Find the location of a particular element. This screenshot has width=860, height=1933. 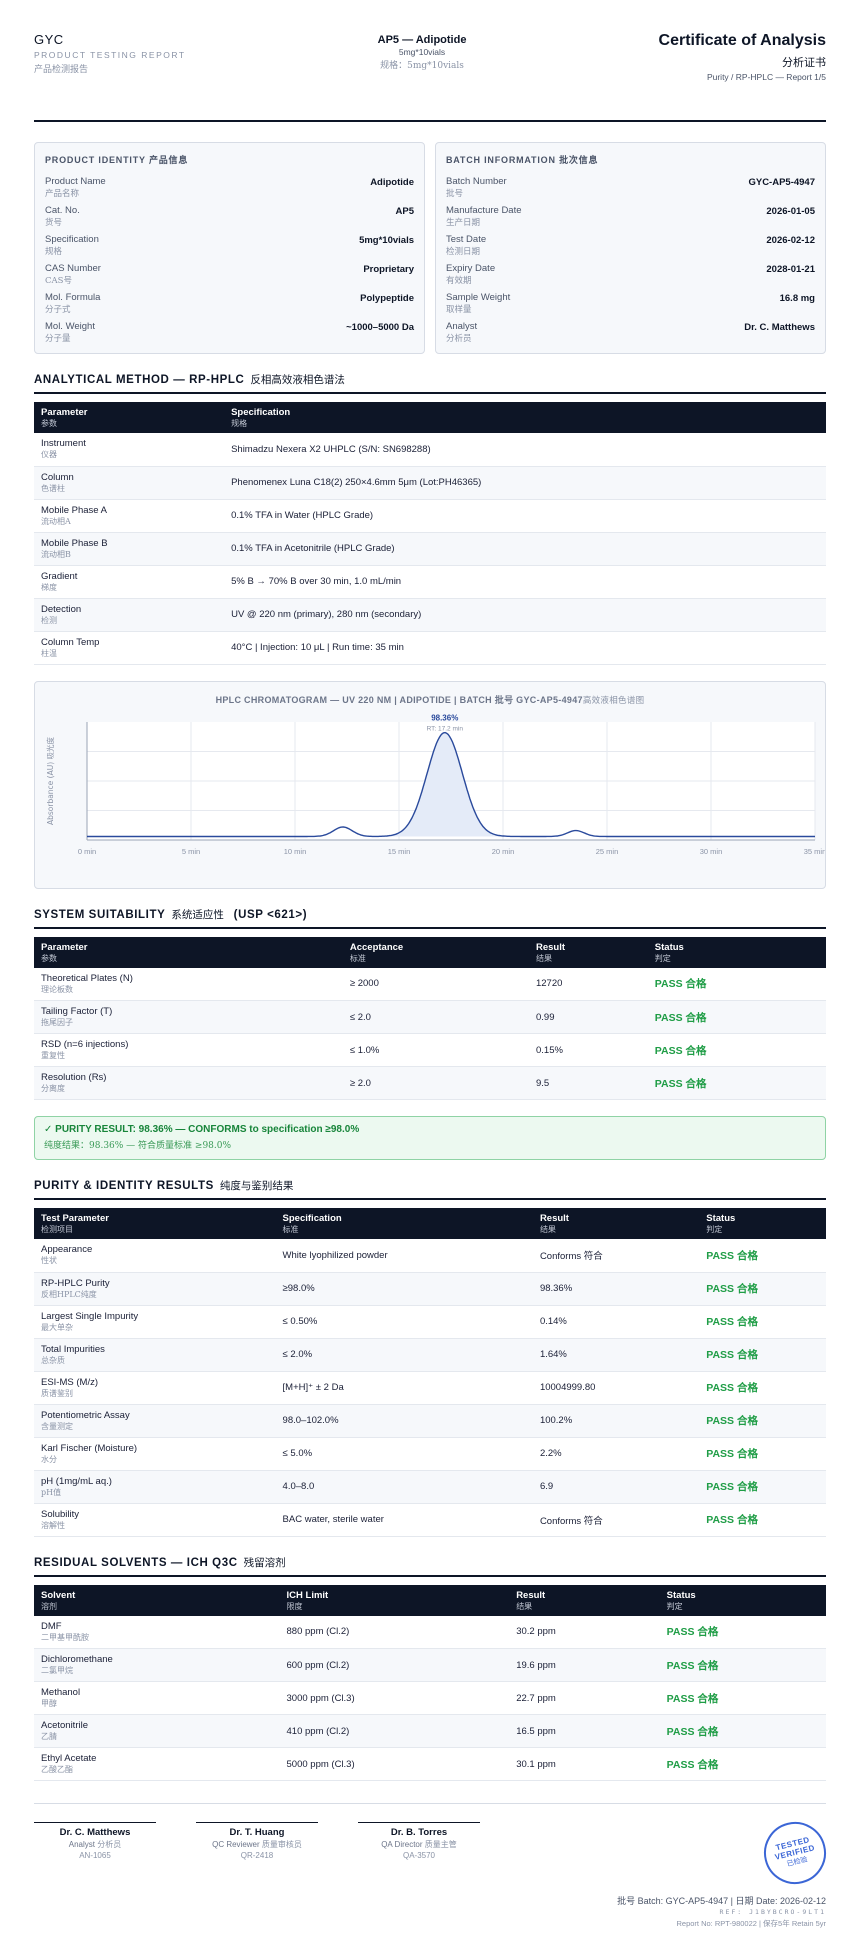

info-key-cn: 分子量 is located at coordinates (58, 339).